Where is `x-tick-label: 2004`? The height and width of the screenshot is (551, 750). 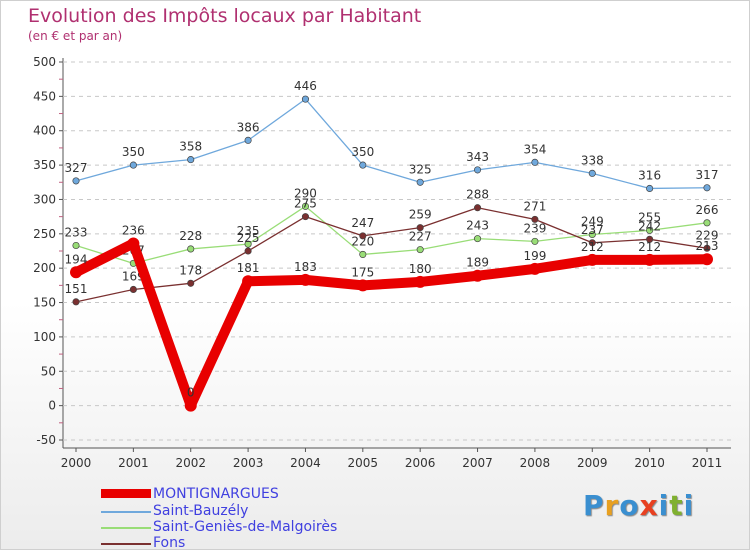 x-tick-label: 2004 is located at coordinates (305, 463).